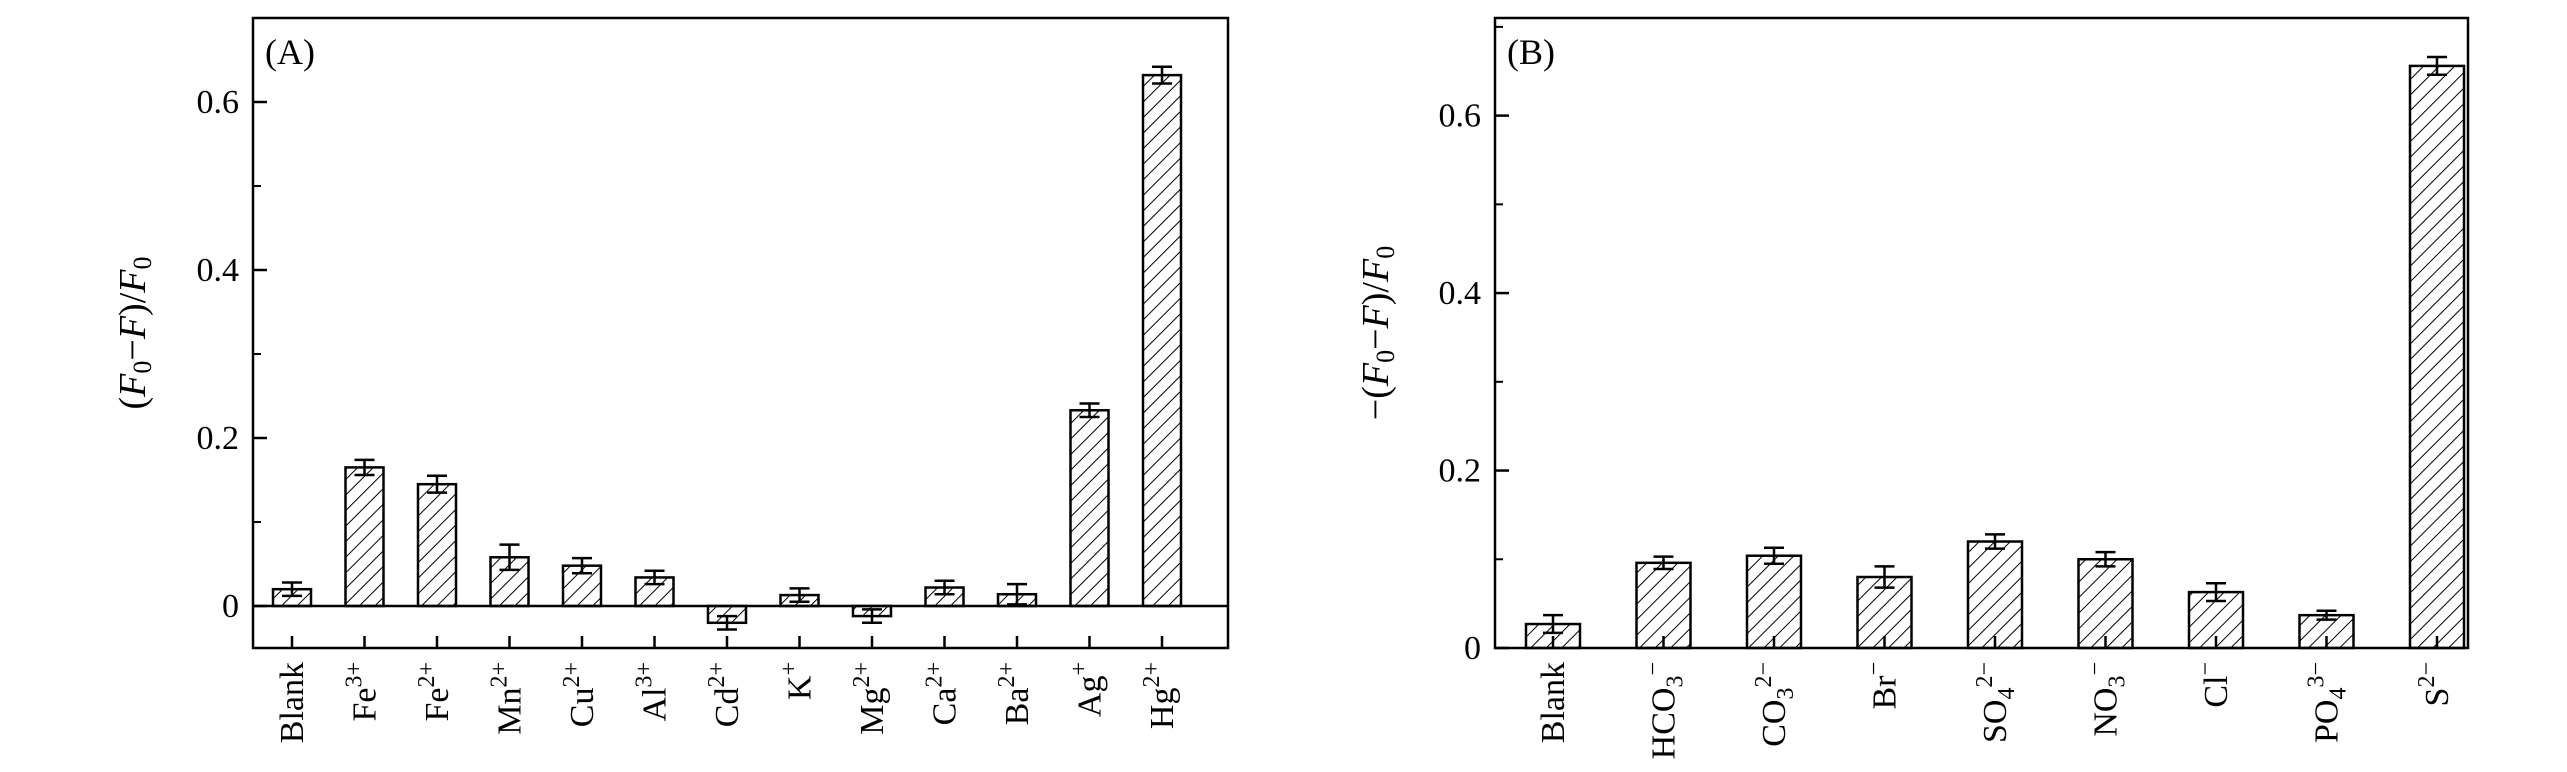 This screenshot has width=2567, height=772. What do you see at coordinates (1996, 702) in the screenshot?
I see `x-tick-label: SO42−` at bounding box center [1996, 702].